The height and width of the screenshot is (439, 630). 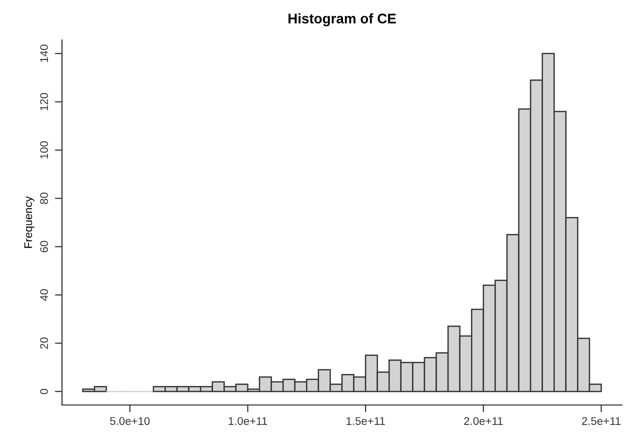 What do you see at coordinates (44, 295) in the screenshot?
I see `y-tick-label: 40` at bounding box center [44, 295].